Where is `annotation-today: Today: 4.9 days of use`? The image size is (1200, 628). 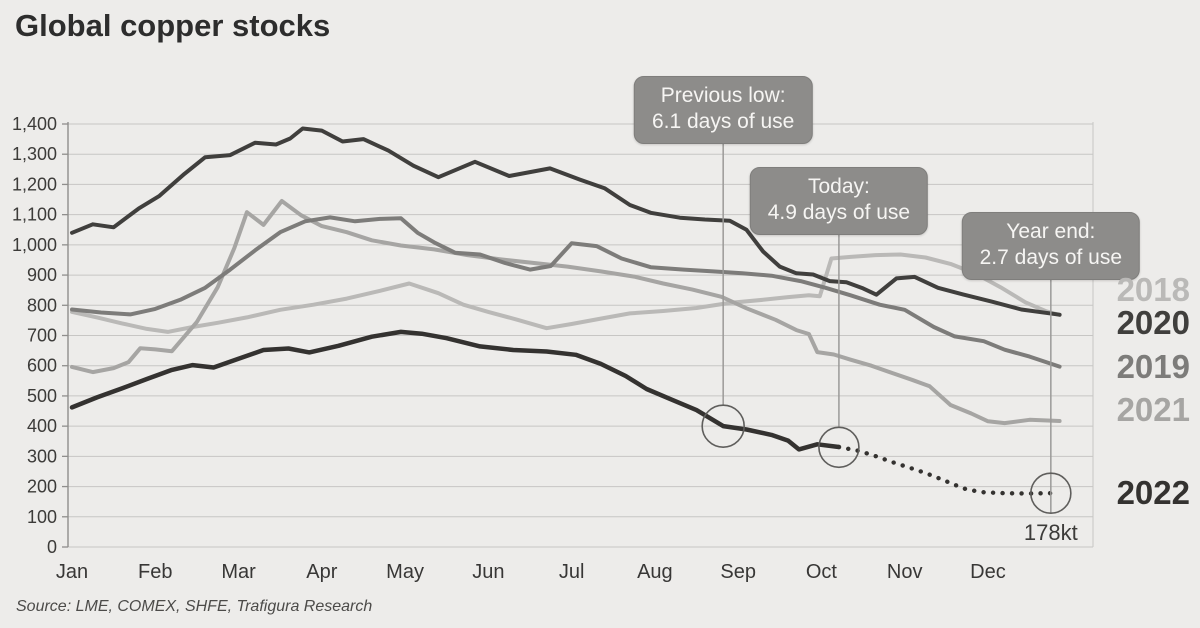
annotation-today: Today: 4.9 days of use is located at coordinates (839, 201).